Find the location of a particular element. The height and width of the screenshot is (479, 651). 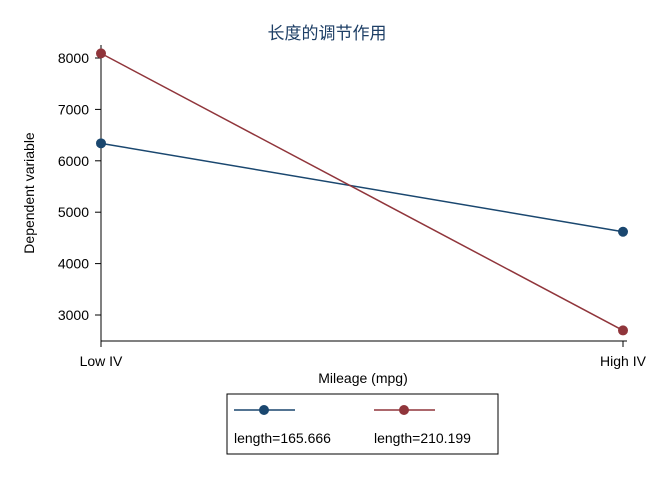

y-tick-label: 7000 is located at coordinates (73, 109).